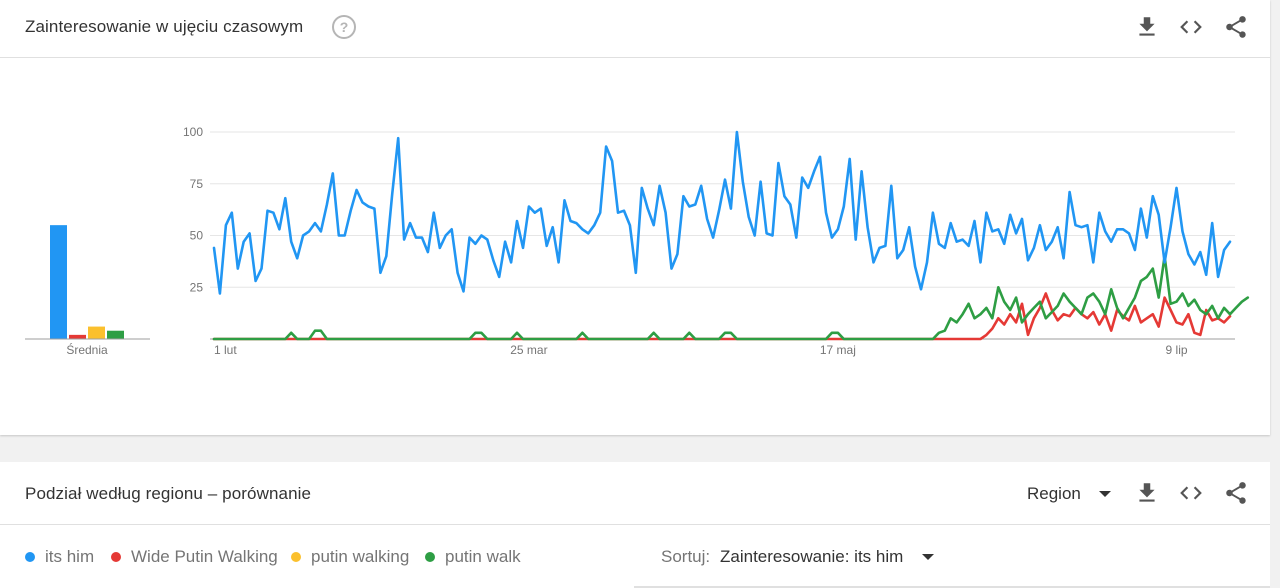  What do you see at coordinates (168, 493) in the screenshot?
I see `card-title: Podział według regionu – porównanie` at bounding box center [168, 493].